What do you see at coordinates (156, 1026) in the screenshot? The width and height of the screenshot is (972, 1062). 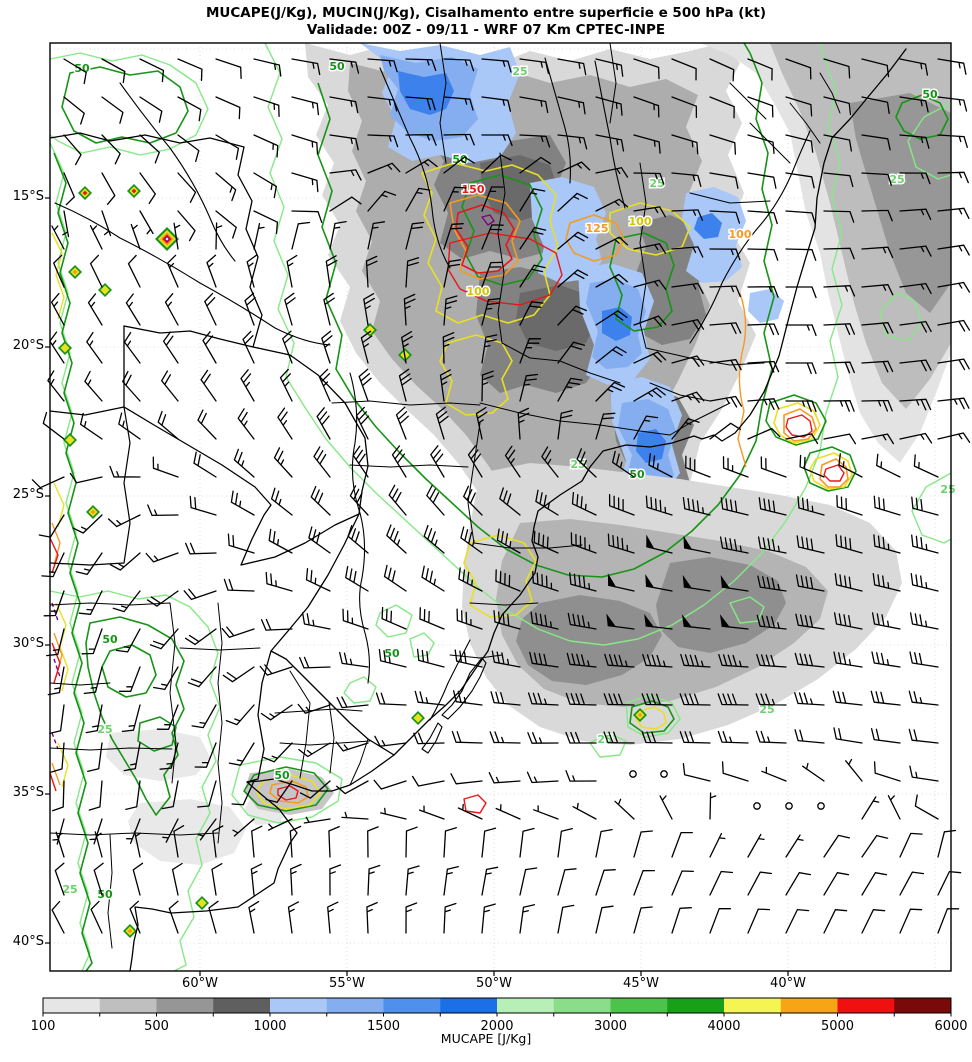 I see `colorbar-tick-label: 500` at bounding box center [156, 1026].